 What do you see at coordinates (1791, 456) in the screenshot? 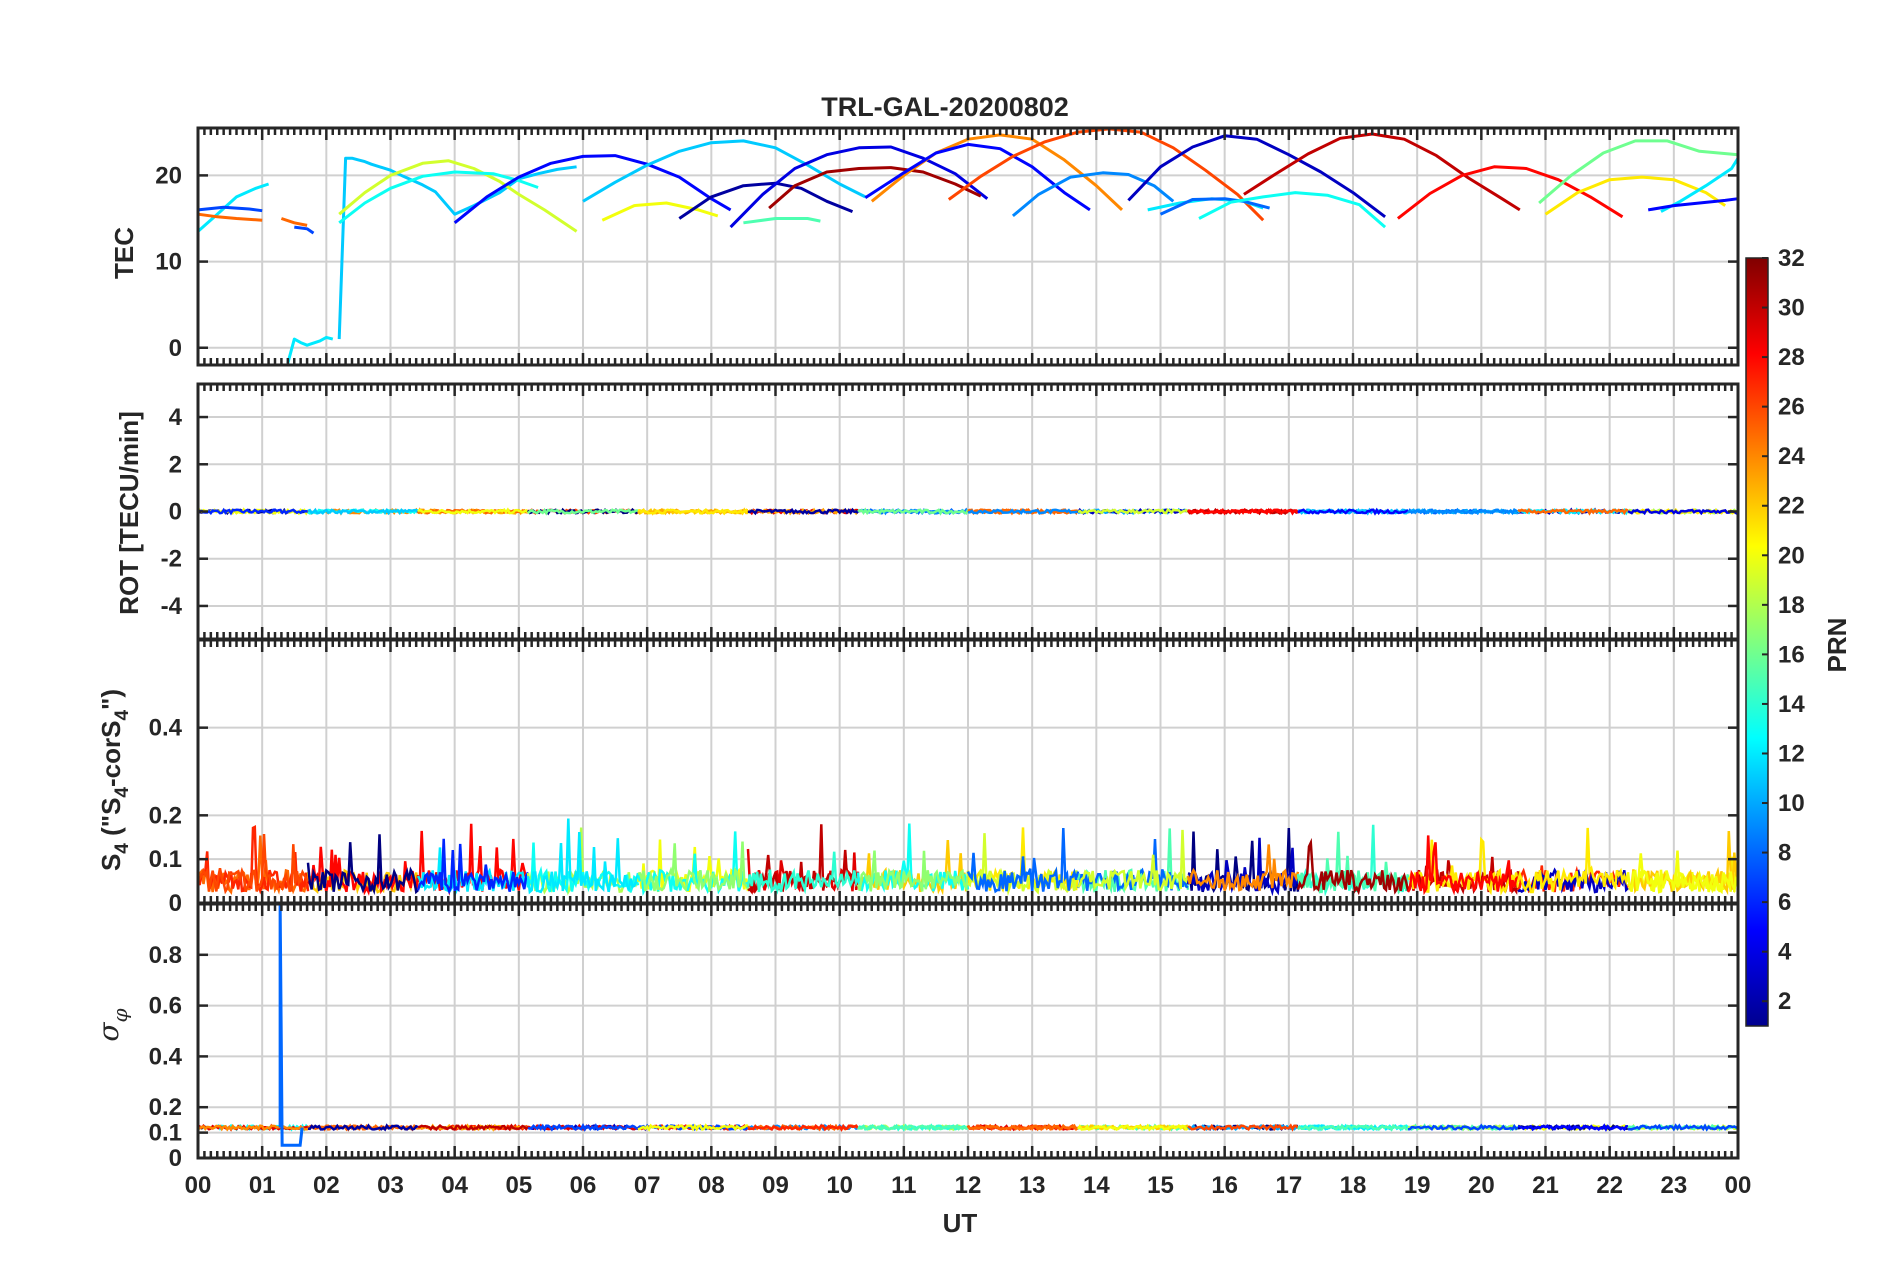
I see `colorbar-tick-label: 24` at bounding box center [1791, 456].